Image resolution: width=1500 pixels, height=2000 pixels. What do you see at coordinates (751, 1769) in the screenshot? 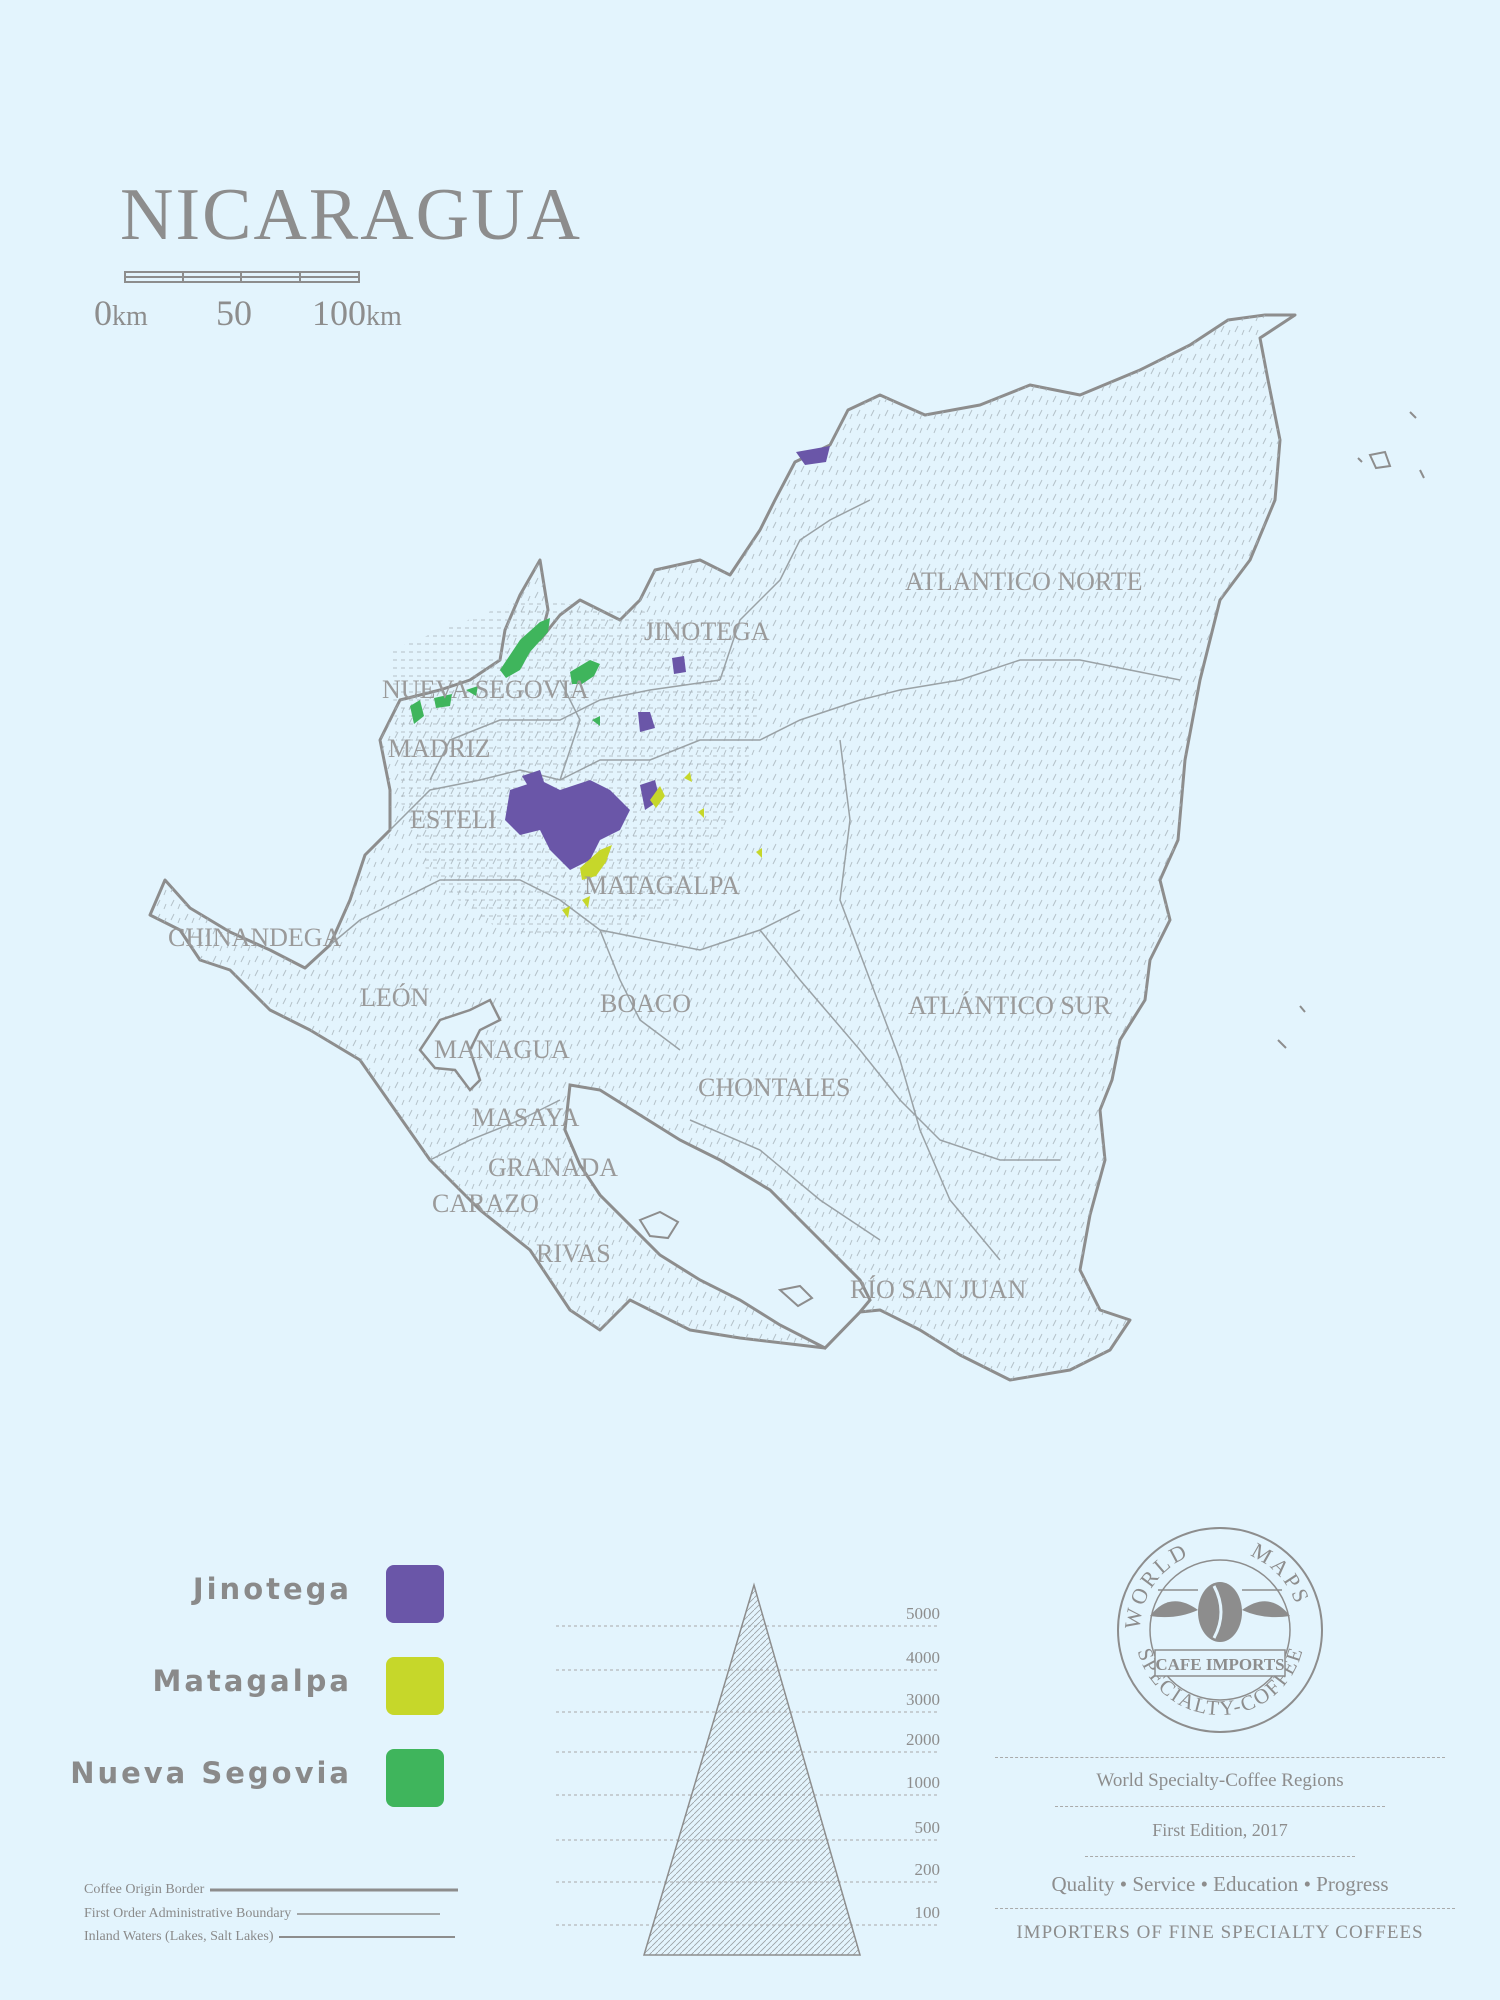
I see `altitude-triangle` at bounding box center [751, 1769].